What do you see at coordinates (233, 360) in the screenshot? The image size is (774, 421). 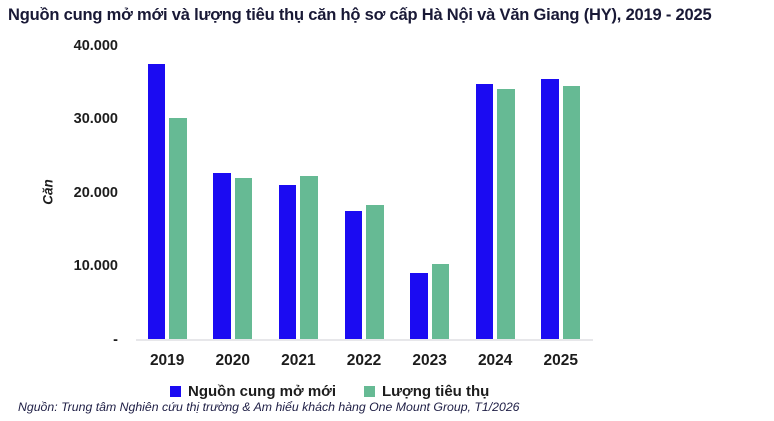 I see `x-axis-label: 2020` at bounding box center [233, 360].